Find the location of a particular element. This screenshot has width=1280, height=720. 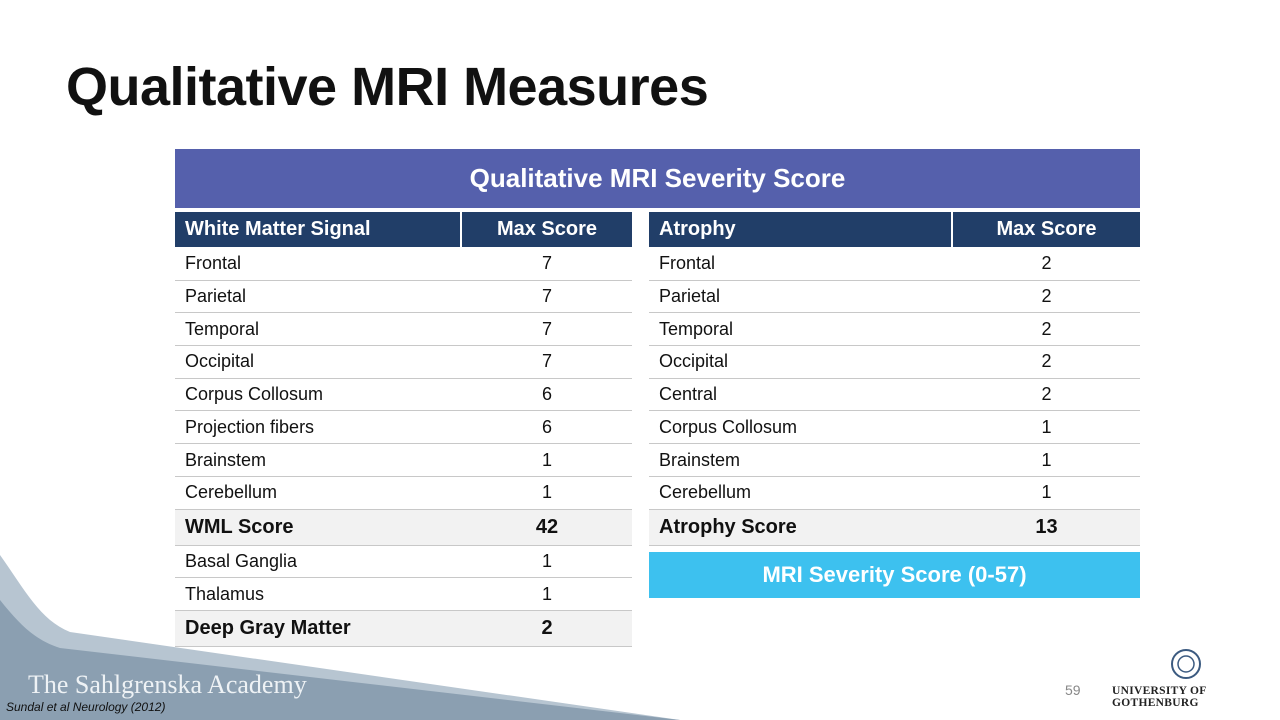

total-score: 13 is located at coordinates (1046, 527).